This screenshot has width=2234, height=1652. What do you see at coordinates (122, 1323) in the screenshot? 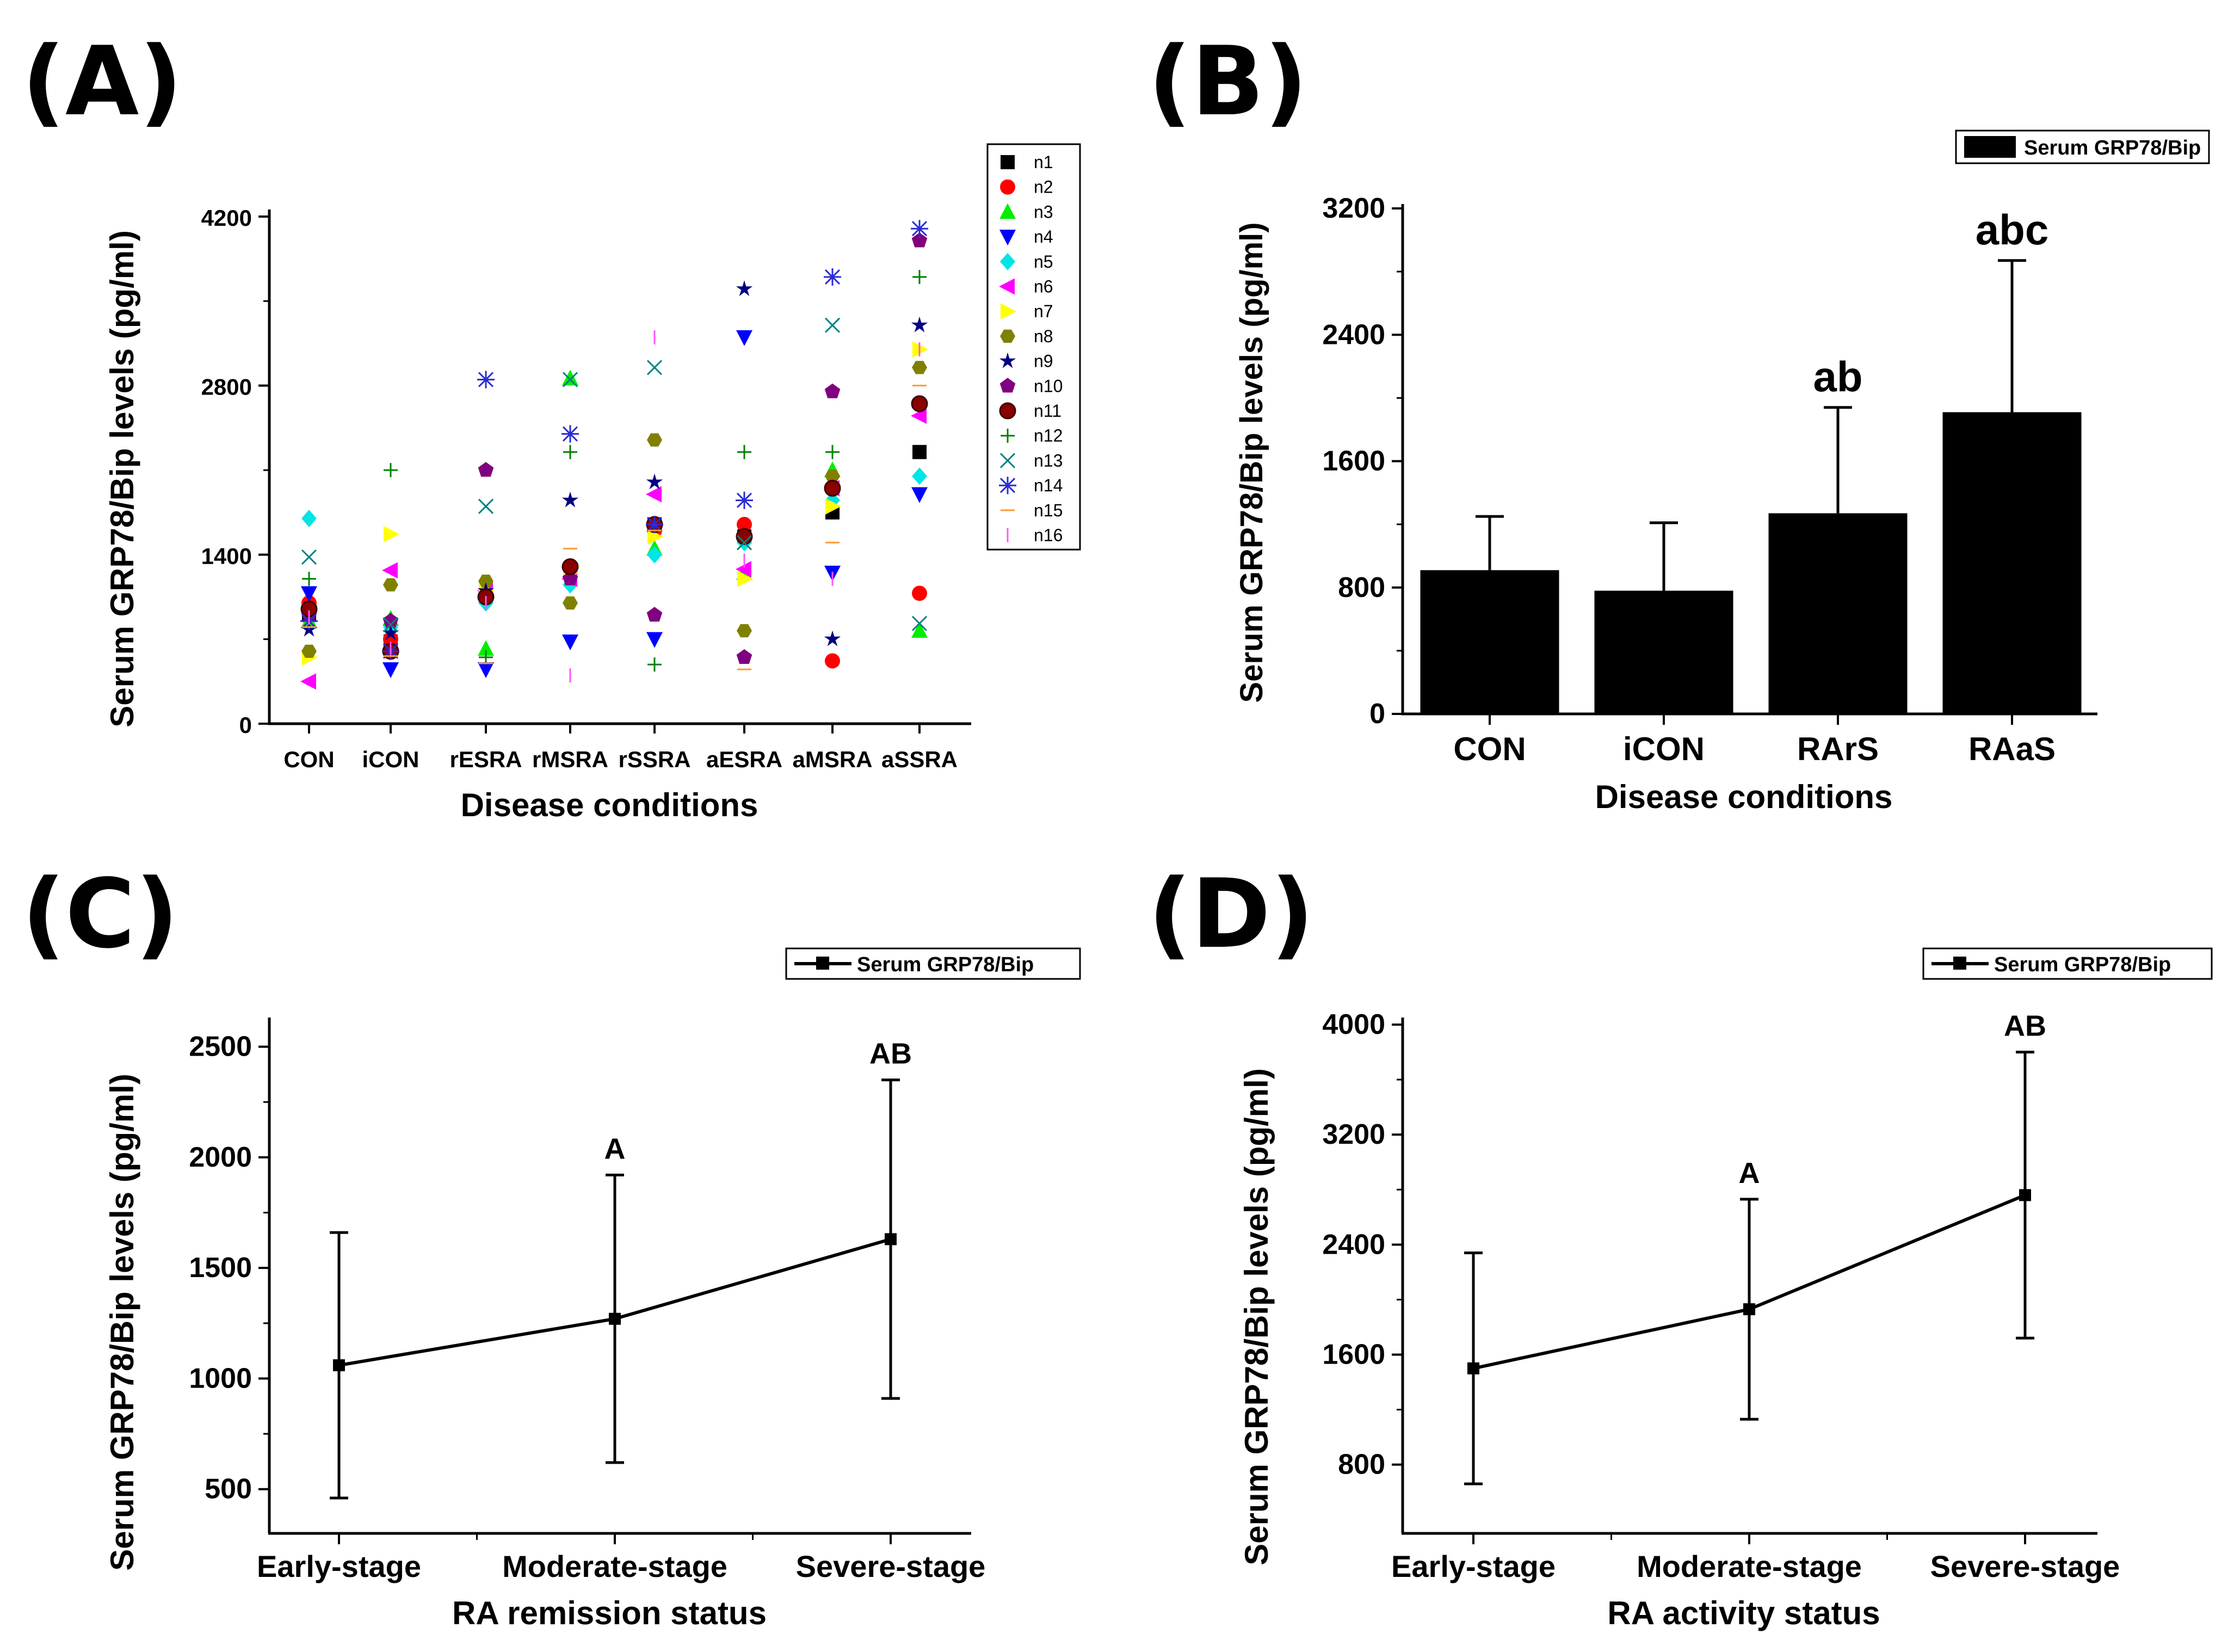
I see `panel-c-y-axis-title: Serum GRP78/Bip levels (pg/ml)` at bounding box center [122, 1323].